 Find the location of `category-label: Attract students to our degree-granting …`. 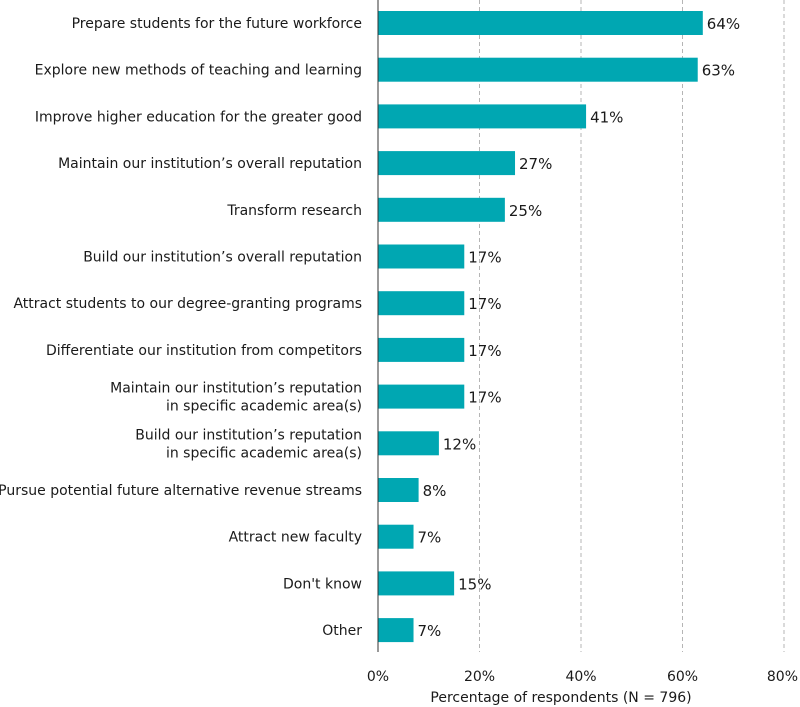

category-label: Attract students to our degree-granting … is located at coordinates (187, 304).